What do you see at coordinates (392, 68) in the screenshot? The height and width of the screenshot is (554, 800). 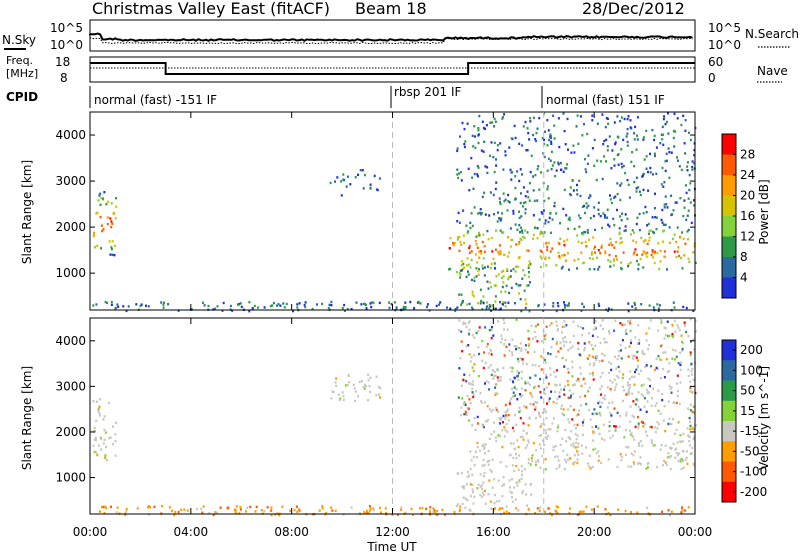 I see `frequency-line` at bounding box center [392, 68].